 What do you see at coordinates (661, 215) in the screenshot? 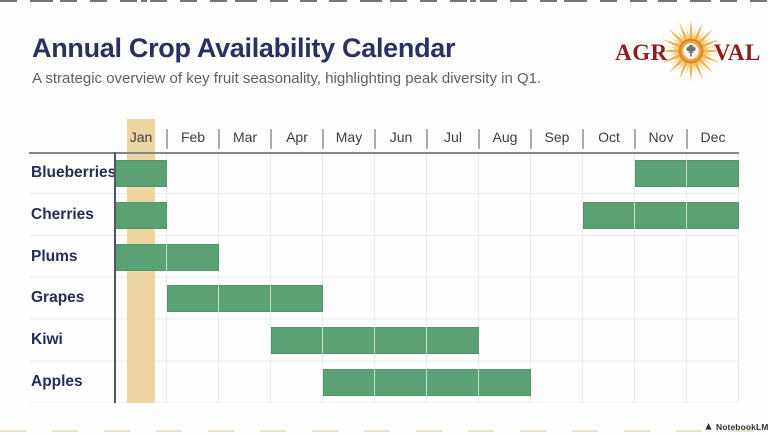
I see `bar-cherries-oct-dec` at bounding box center [661, 215].